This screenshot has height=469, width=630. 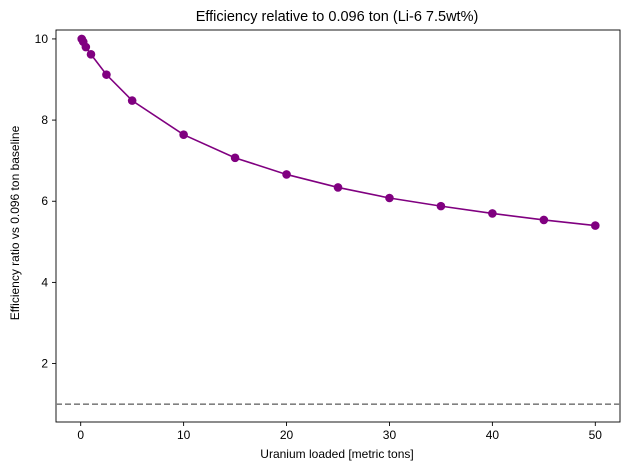 What do you see at coordinates (184, 435) in the screenshot?
I see `x-tick-label: 10` at bounding box center [184, 435].